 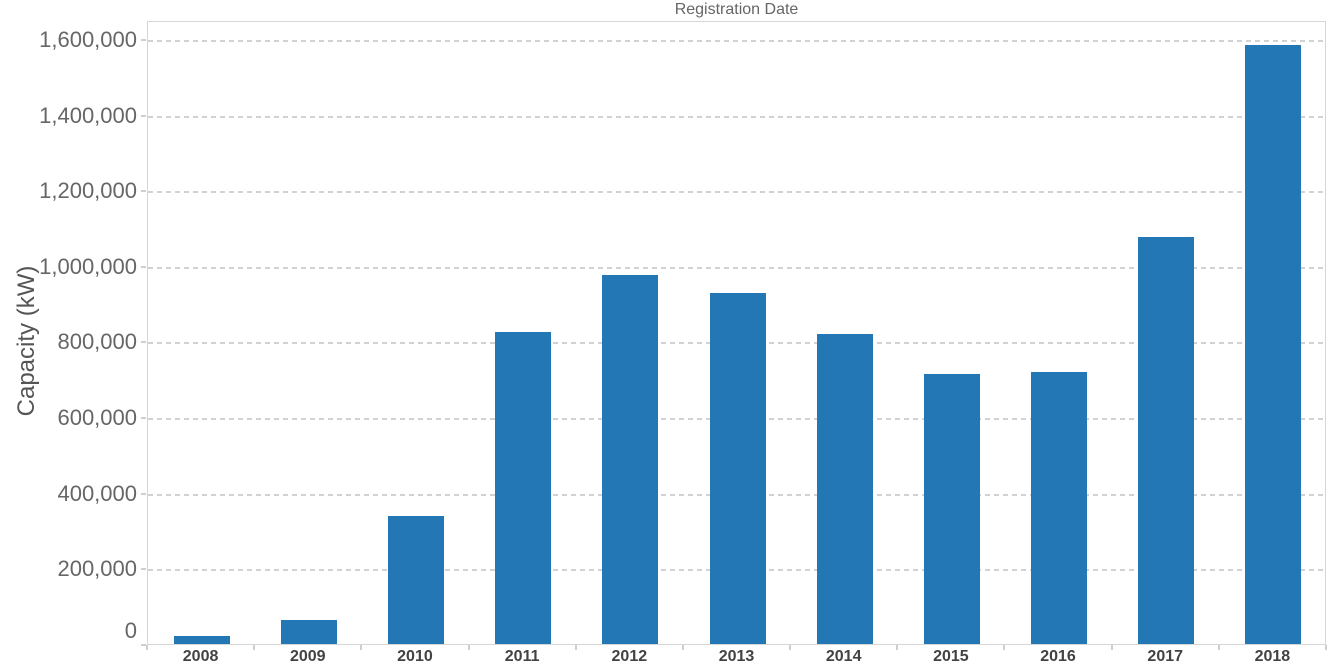 What do you see at coordinates (1273, 344) in the screenshot?
I see `bar-2018` at bounding box center [1273, 344].